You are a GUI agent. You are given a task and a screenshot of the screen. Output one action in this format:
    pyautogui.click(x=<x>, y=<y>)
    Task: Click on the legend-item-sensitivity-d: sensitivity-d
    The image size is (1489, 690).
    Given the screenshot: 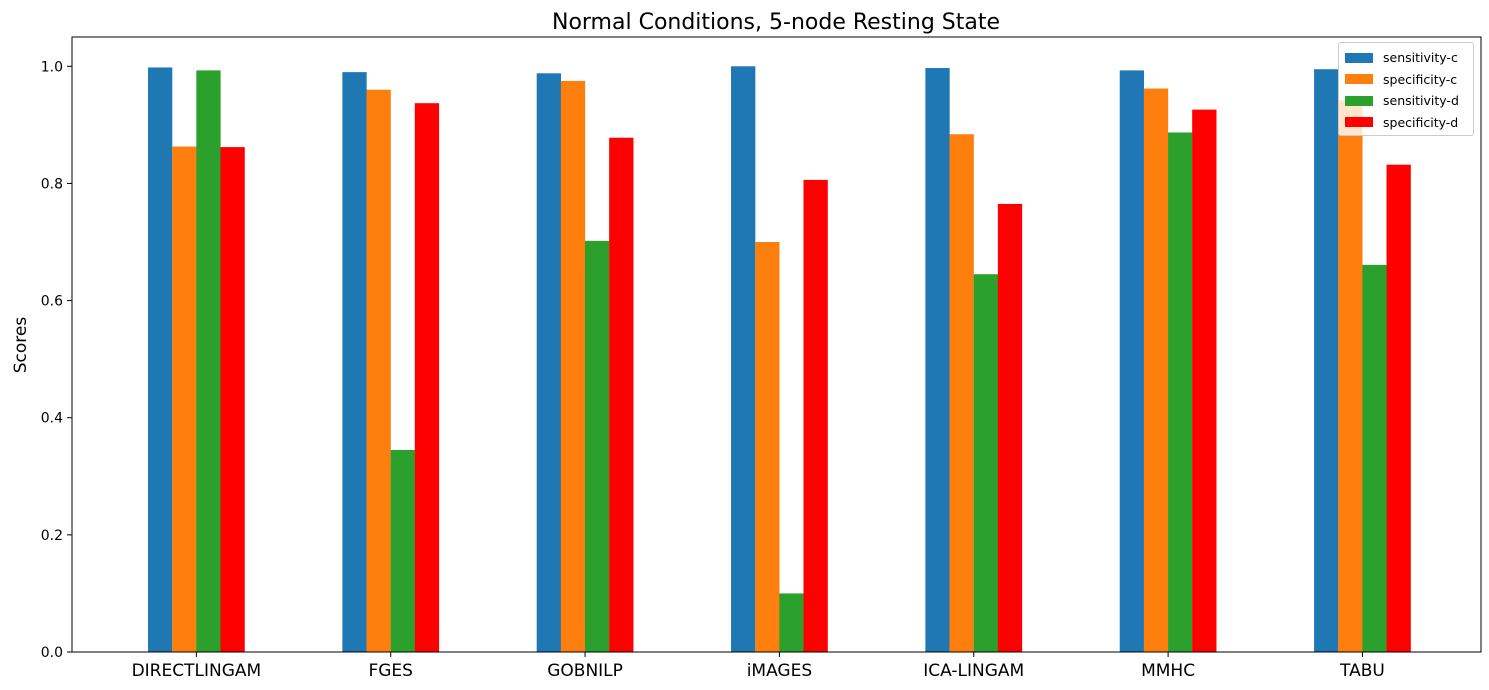 What is the action you would take?
    pyautogui.click(x=1406, y=101)
    